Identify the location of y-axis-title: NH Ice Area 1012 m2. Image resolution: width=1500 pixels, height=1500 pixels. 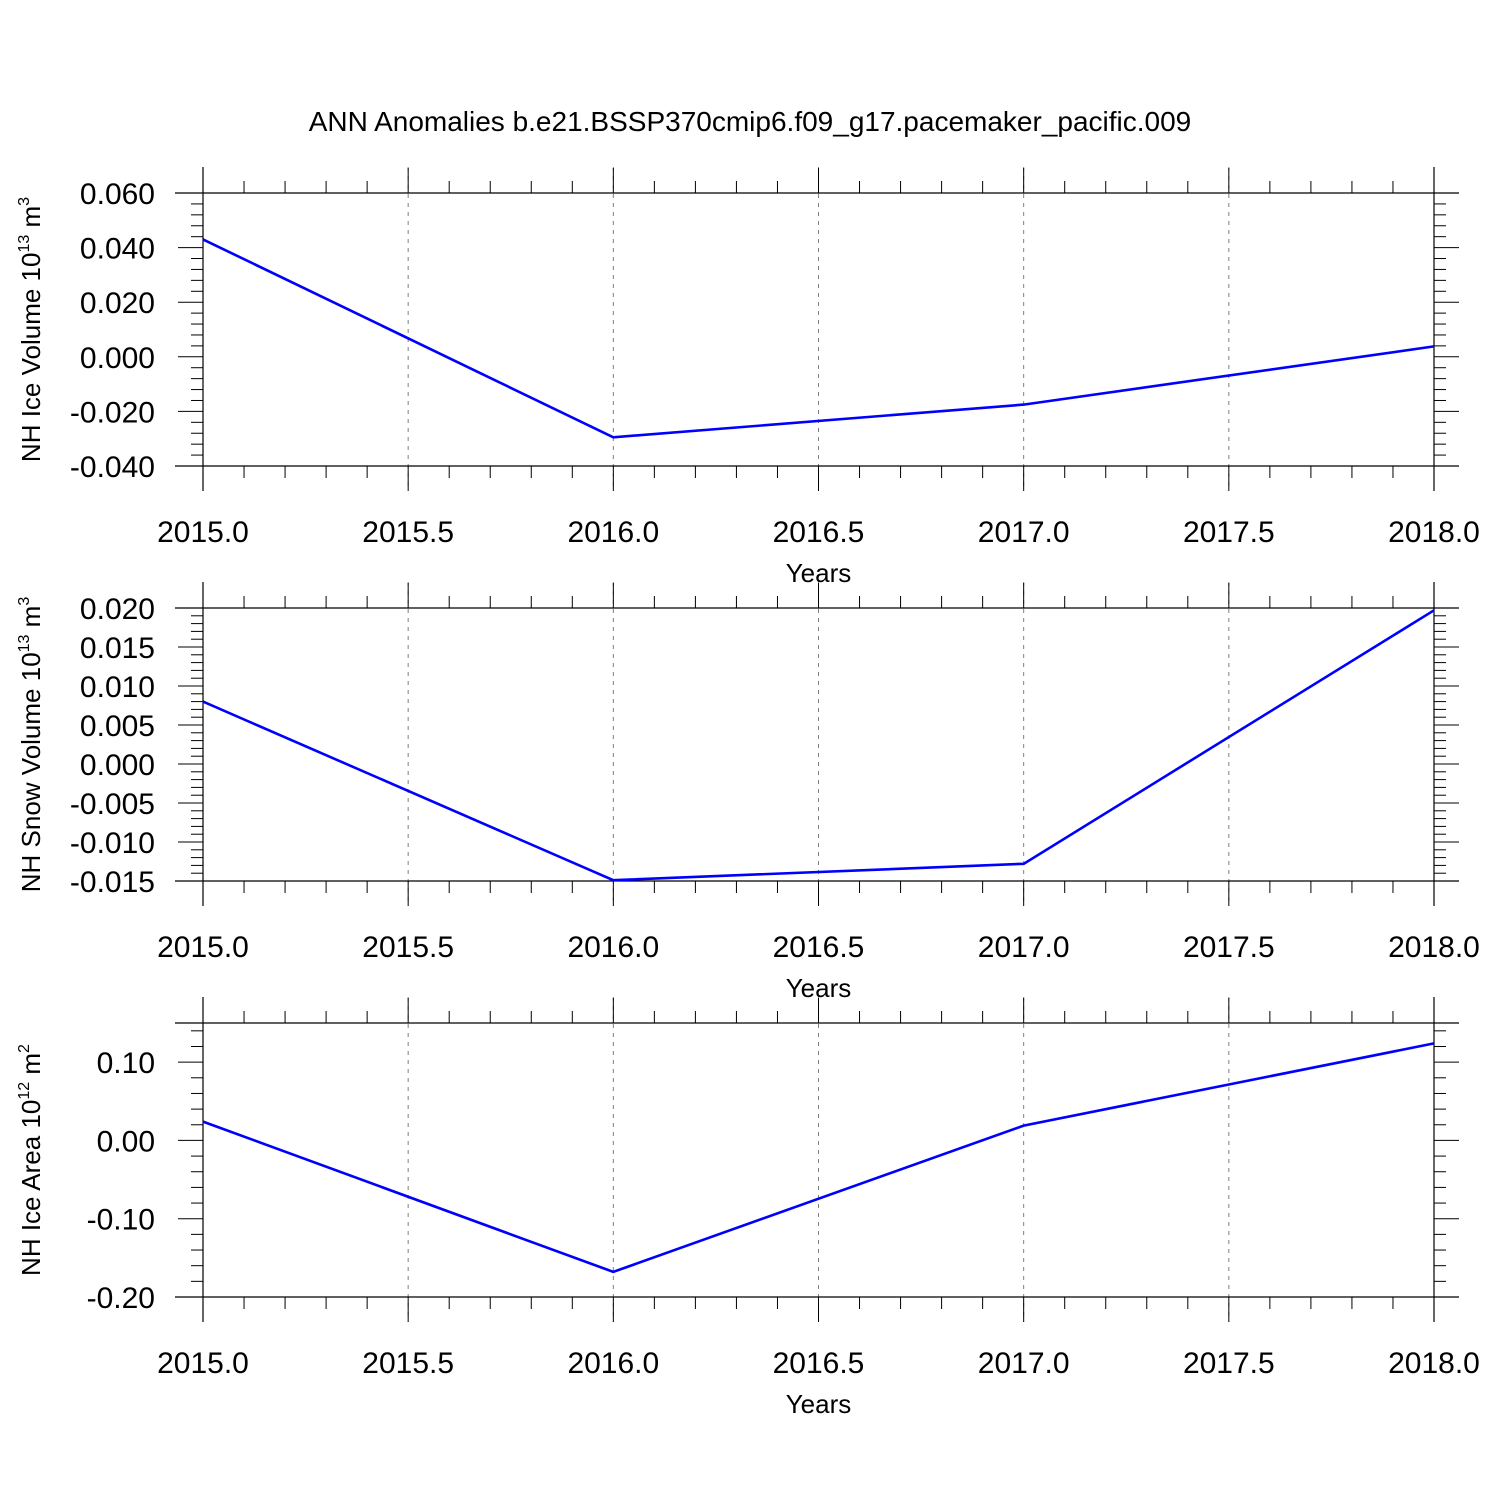
(31, 1160).